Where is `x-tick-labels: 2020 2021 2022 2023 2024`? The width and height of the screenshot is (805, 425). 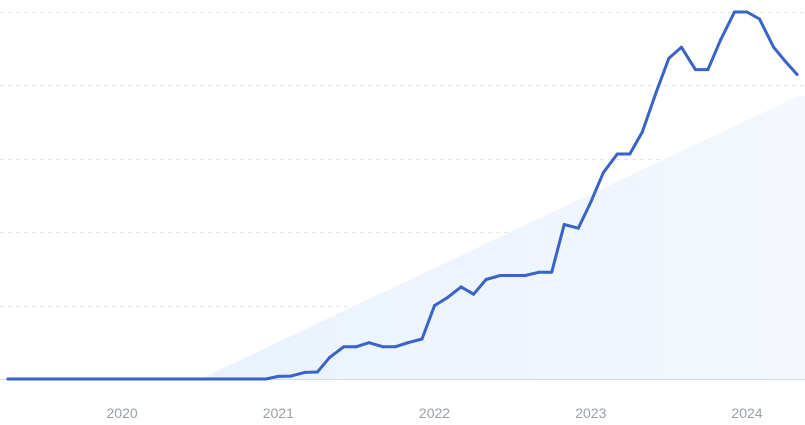
x-tick-labels: 2020 2021 2022 2023 2024 is located at coordinates (435, 413).